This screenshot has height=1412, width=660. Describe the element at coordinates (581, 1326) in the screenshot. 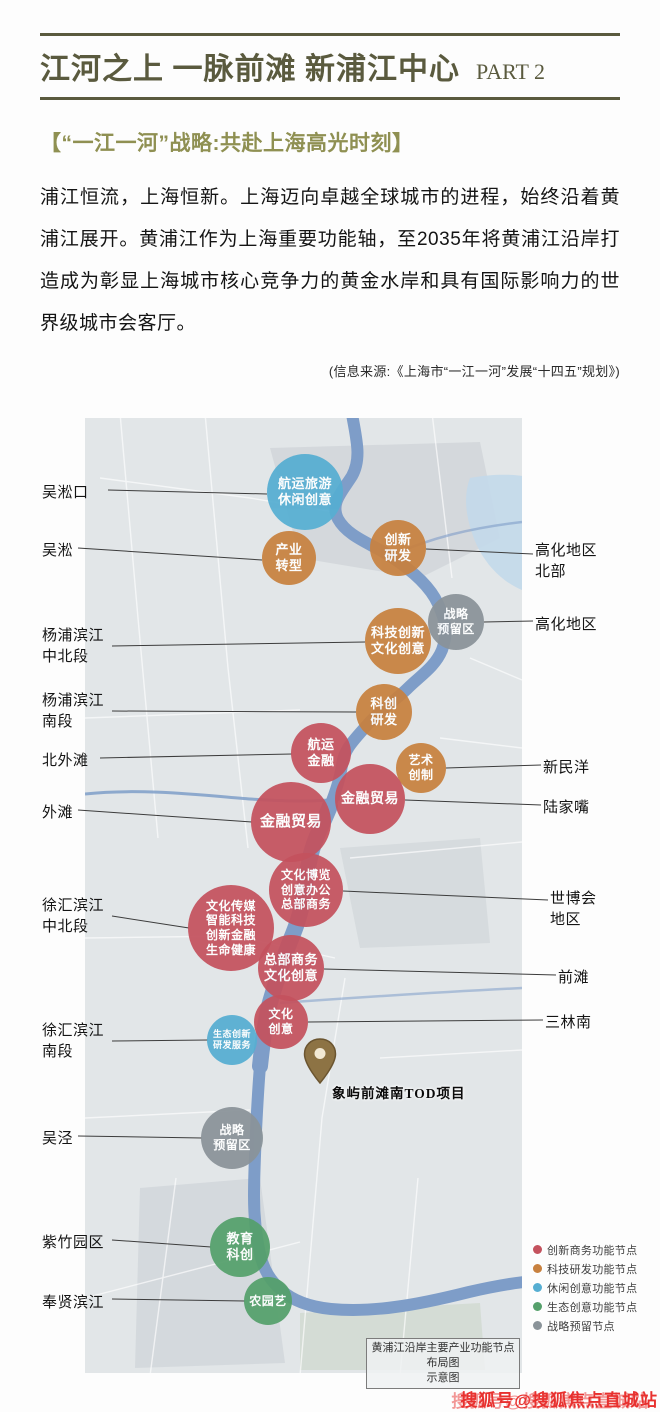

I see `legend-label: 战略预留节点` at that location.